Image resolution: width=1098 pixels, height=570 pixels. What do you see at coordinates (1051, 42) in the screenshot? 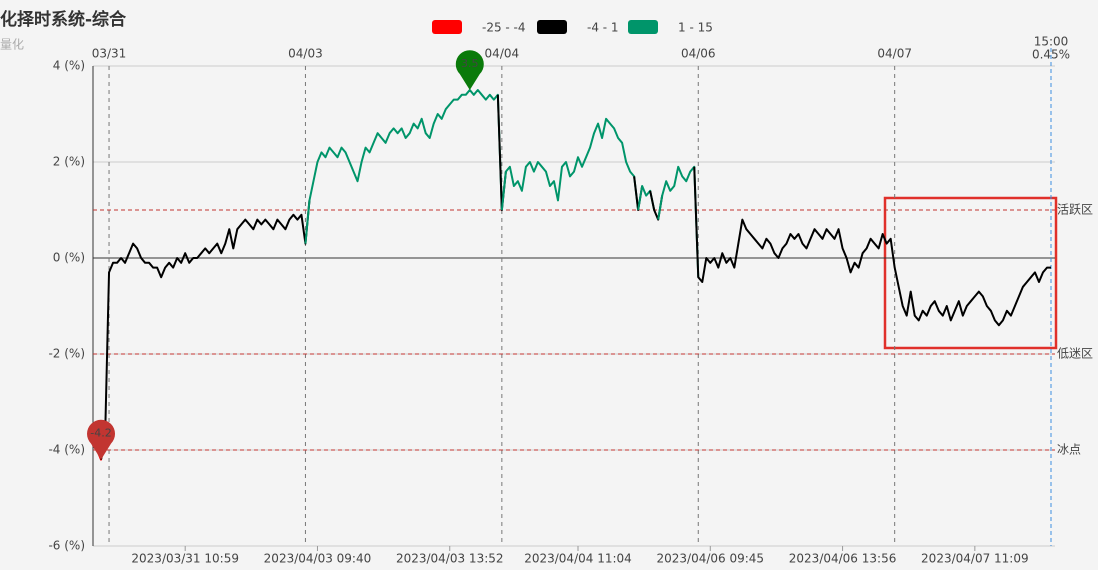
I see `end-time: 15:00` at bounding box center [1051, 42].